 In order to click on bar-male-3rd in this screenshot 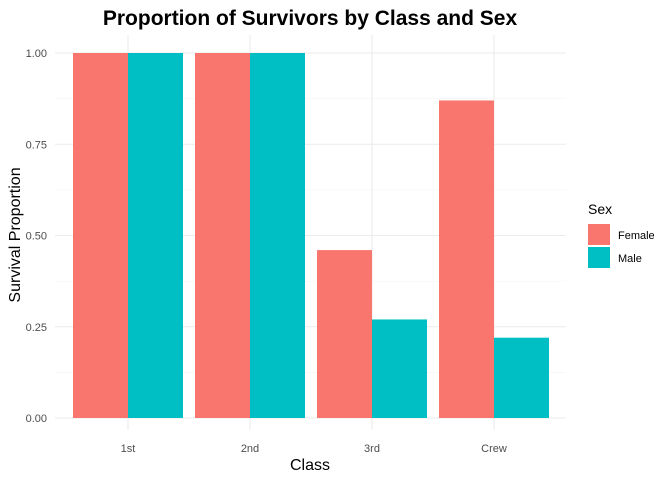, I will do `click(399, 368)`.